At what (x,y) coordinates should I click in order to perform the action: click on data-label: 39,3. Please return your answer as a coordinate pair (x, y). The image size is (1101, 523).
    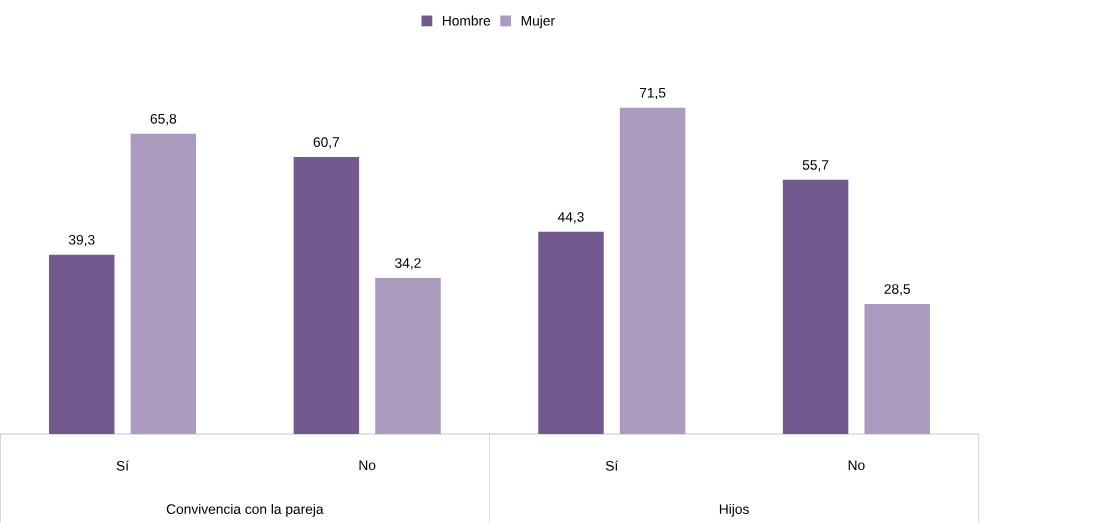
    Looking at the image, I should click on (81, 240).